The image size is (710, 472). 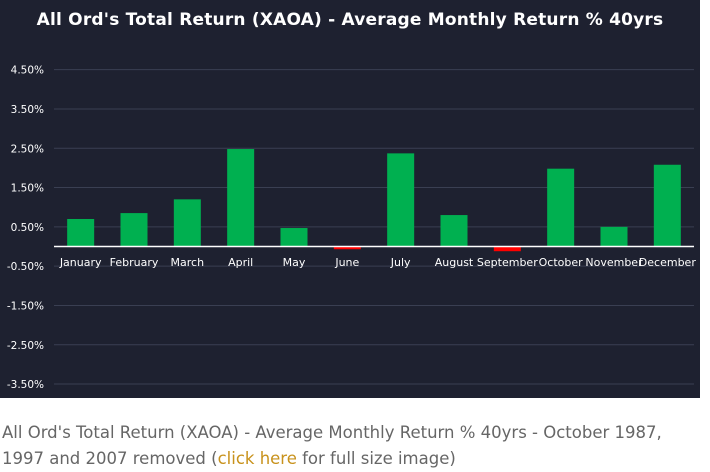 I want to click on bar-march, so click(x=187, y=223).